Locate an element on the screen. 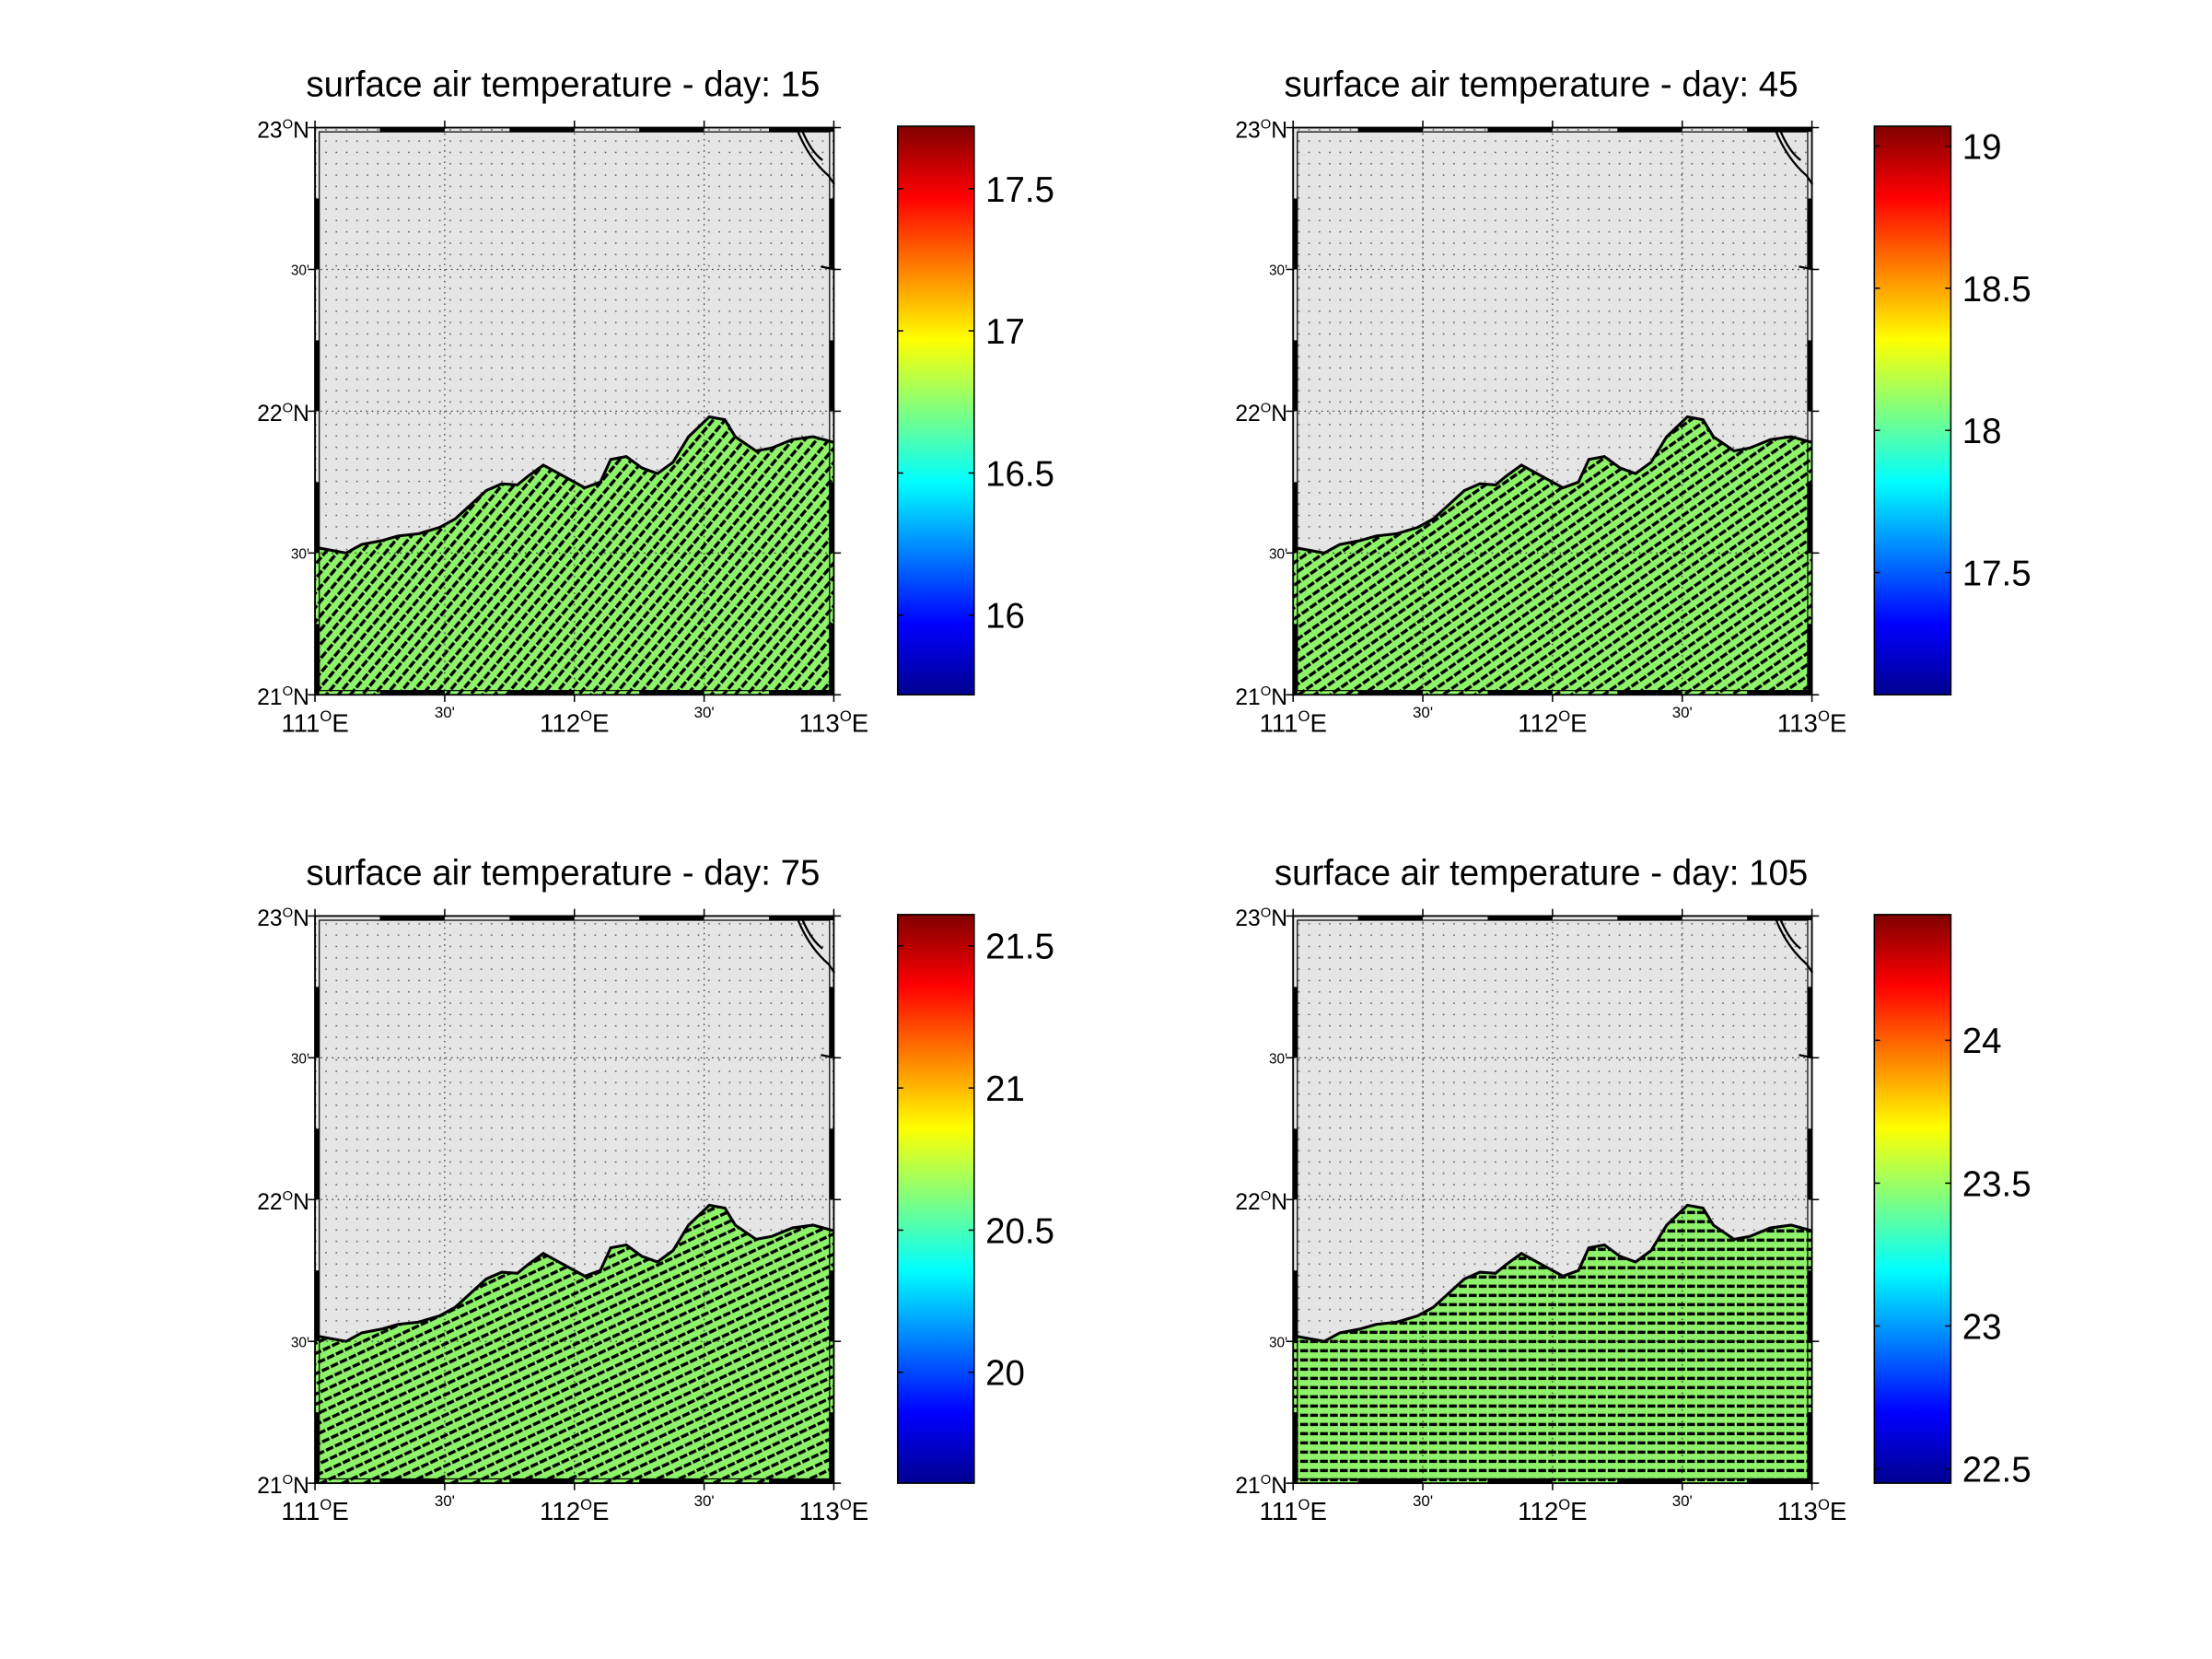 The height and width of the screenshot is (1659, 2212). colorbar-tick-label: 24 is located at coordinates (1982, 1041).